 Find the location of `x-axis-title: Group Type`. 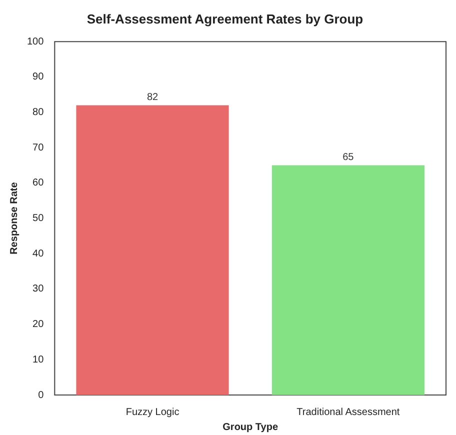

x-axis-title: Group Type is located at coordinates (250, 427).